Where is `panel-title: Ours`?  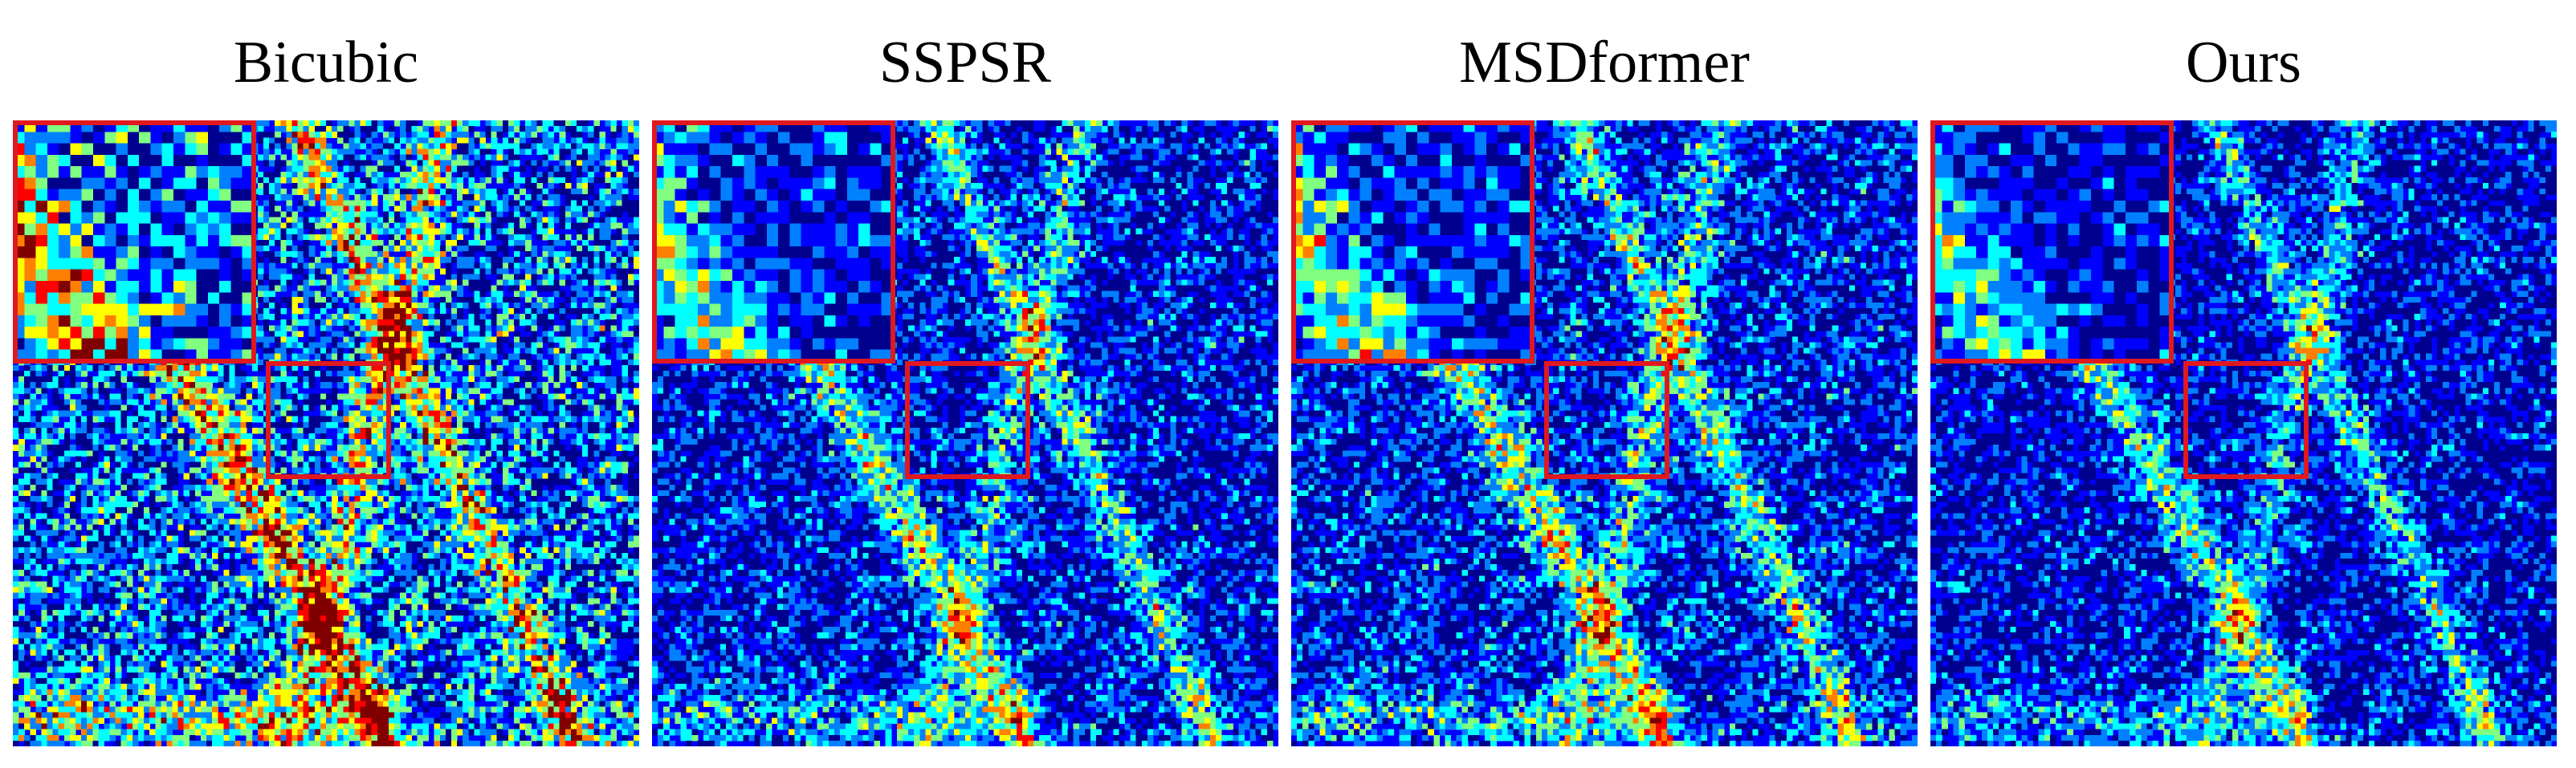 panel-title: Ours is located at coordinates (2243, 62).